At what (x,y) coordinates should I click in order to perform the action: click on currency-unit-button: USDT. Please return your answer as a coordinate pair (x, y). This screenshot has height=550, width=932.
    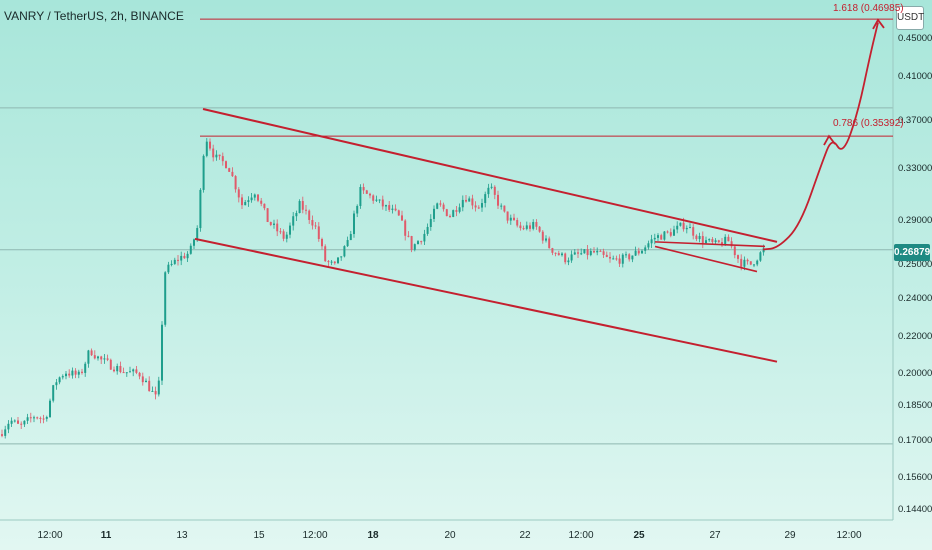
    Looking at the image, I should click on (910, 18).